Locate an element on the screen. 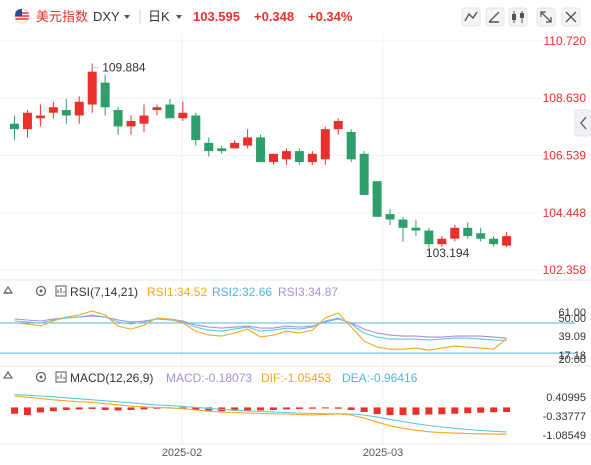 The width and height of the screenshot is (591, 465). rsi-series is located at coordinates (287, 332).